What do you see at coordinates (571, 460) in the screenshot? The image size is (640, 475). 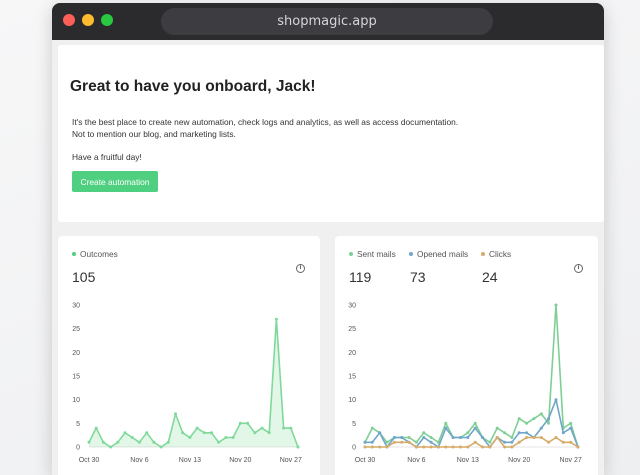 I see `x-tick-label: Nov 27` at bounding box center [571, 460].